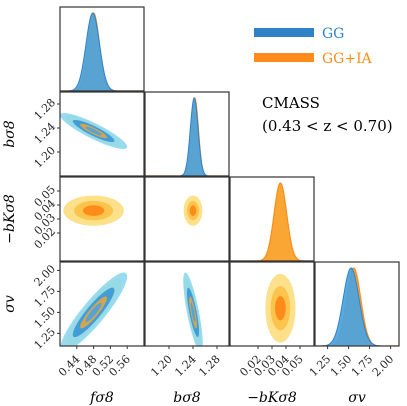 This screenshot has width=407, height=406. Describe the element at coordinates (161, 366) in the screenshot. I see `x-tick-label: 1.20` at that location.